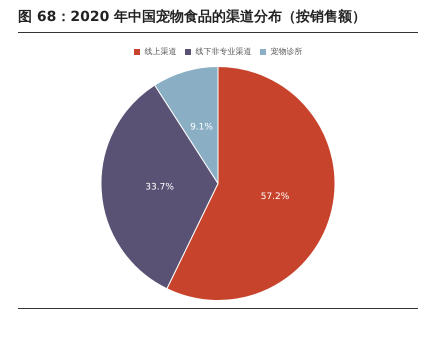  Describe the element at coordinates (202, 127) in the screenshot. I see `data-label: 9.1%` at that location.